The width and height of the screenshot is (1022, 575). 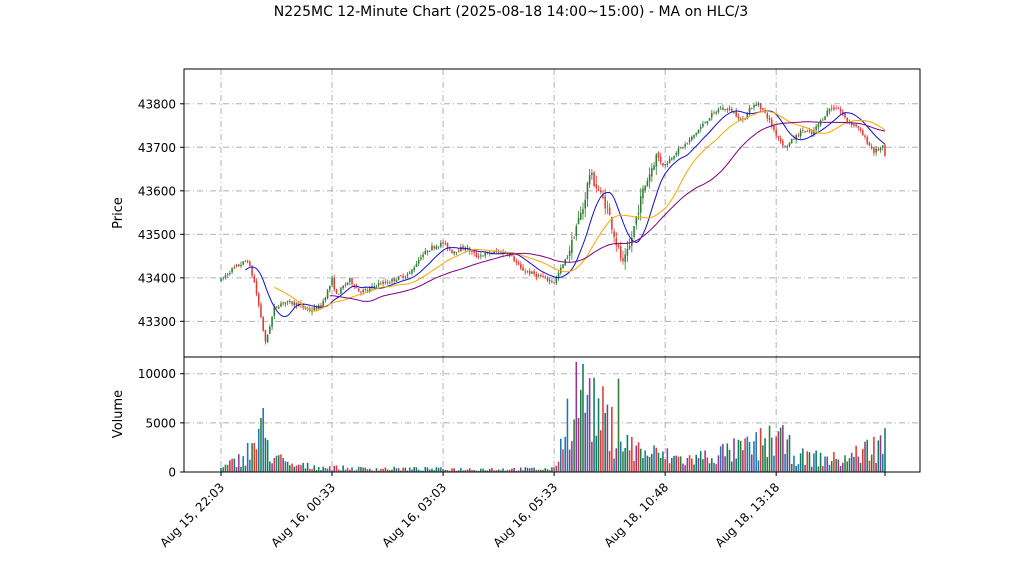 What do you see at coordinates (552, 414) in the screenshot?
I see `volume-axes-frame` at bounding box center [552, 414].